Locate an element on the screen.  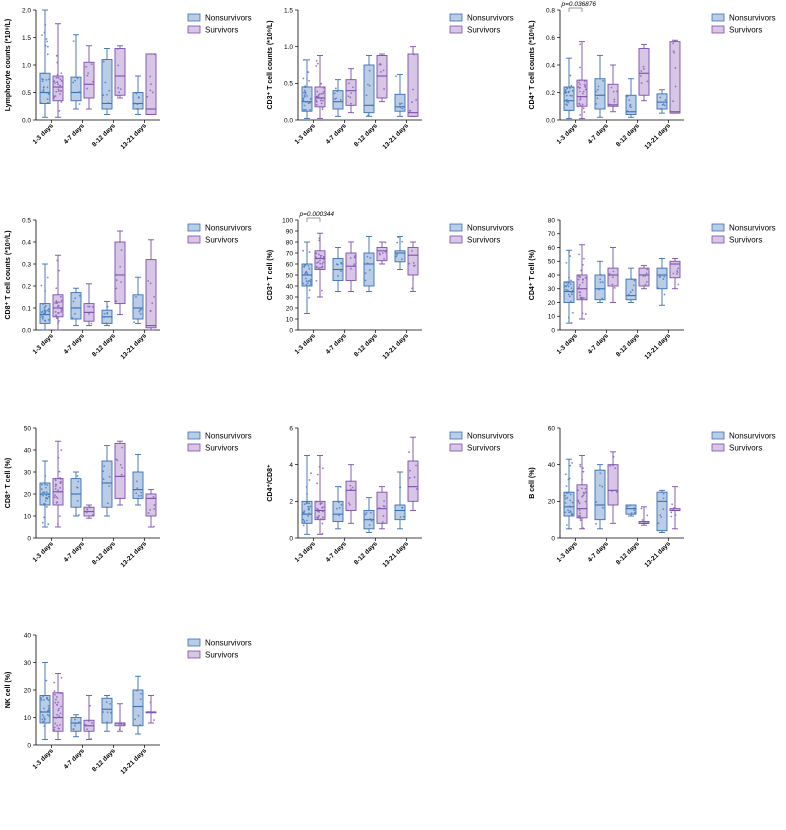
legend-label-nonsurvivors: Nonsurvivors is located at coordinates (490, 18).